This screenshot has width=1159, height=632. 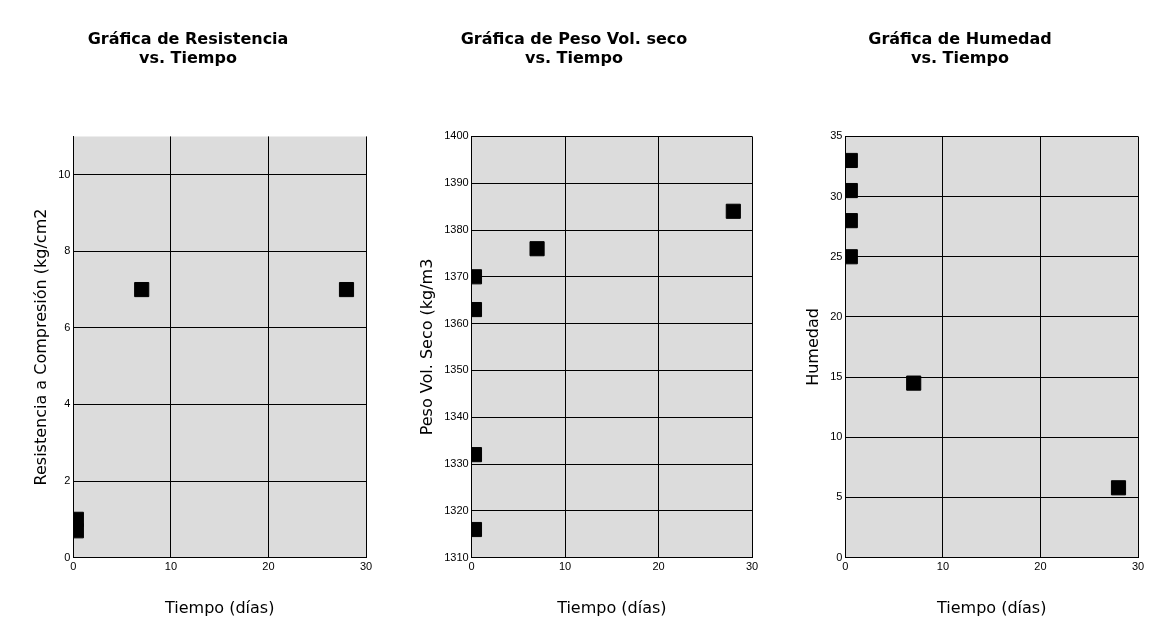 I want to click on y-tick-label: 20, so click(x=836, y=315).